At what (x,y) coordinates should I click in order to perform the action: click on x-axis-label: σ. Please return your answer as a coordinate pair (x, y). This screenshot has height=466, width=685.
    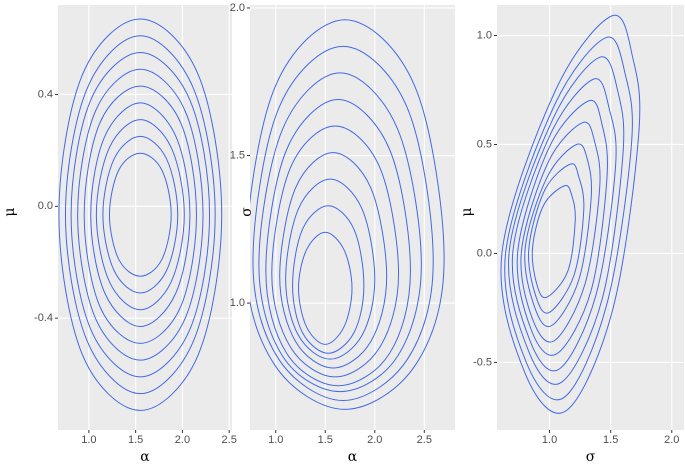
    Looking at the image, I should click on (591, 457).